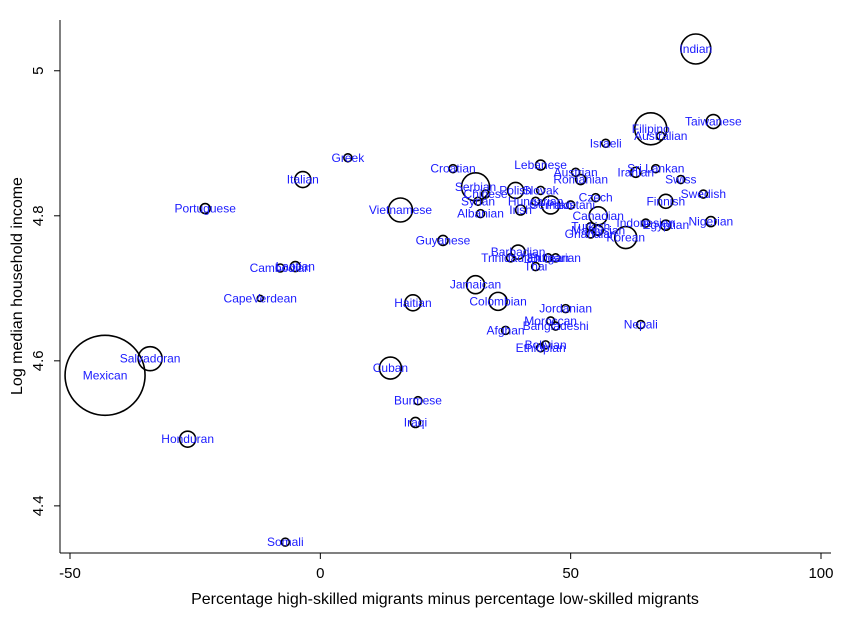 The height and width of the screenshot is (617, 841). I want to click on bubble-italian, so click(303, 179).